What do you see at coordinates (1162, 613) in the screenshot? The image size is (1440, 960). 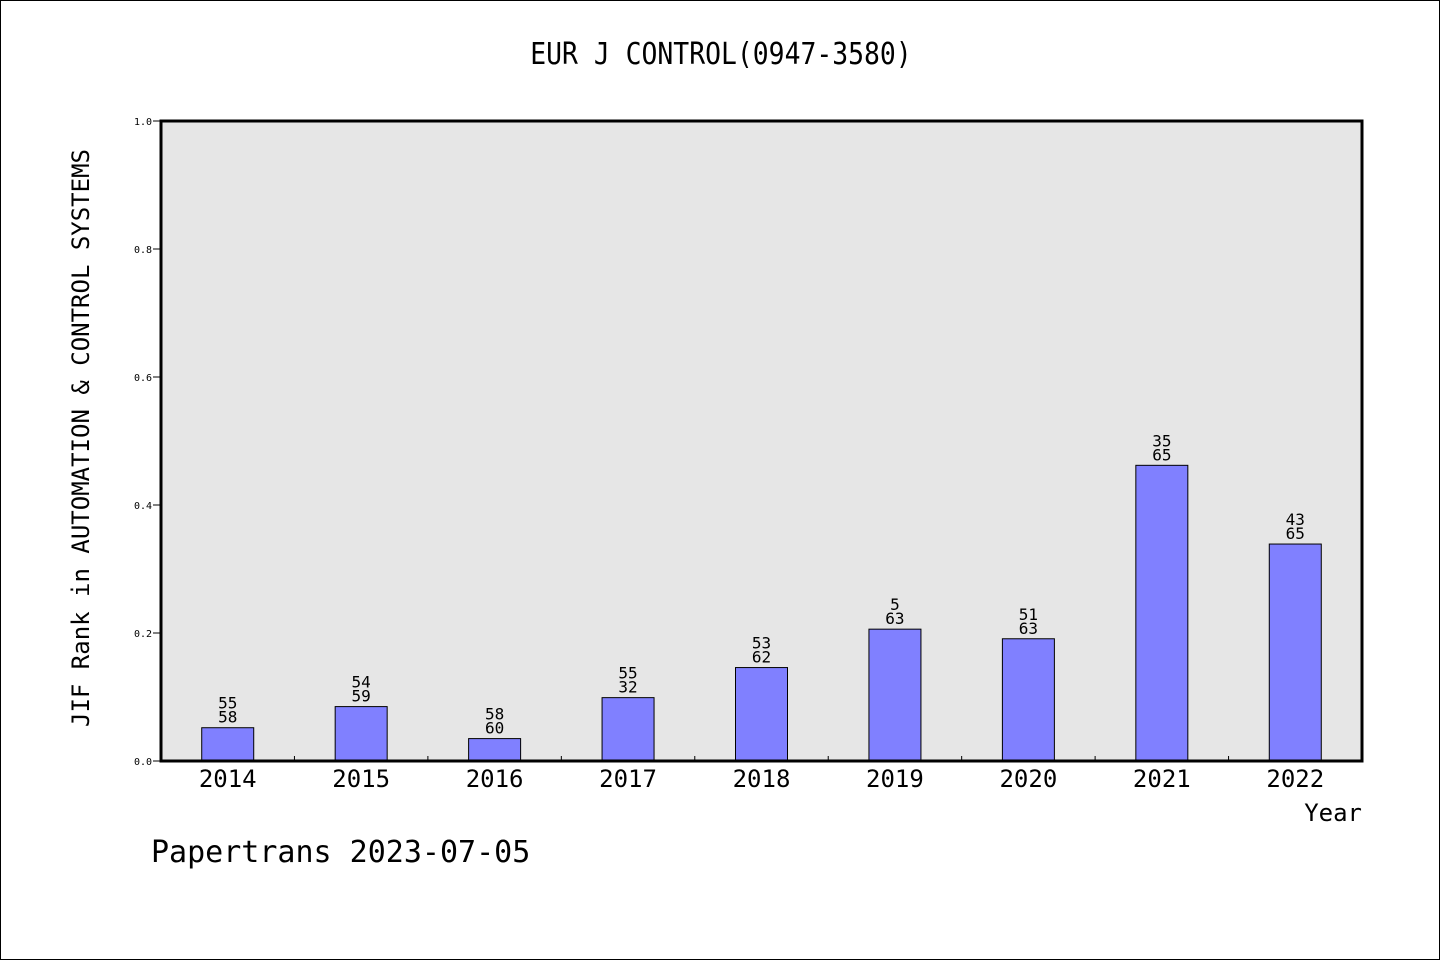 I see `bar-2021` at bounding box center [1162, 613].